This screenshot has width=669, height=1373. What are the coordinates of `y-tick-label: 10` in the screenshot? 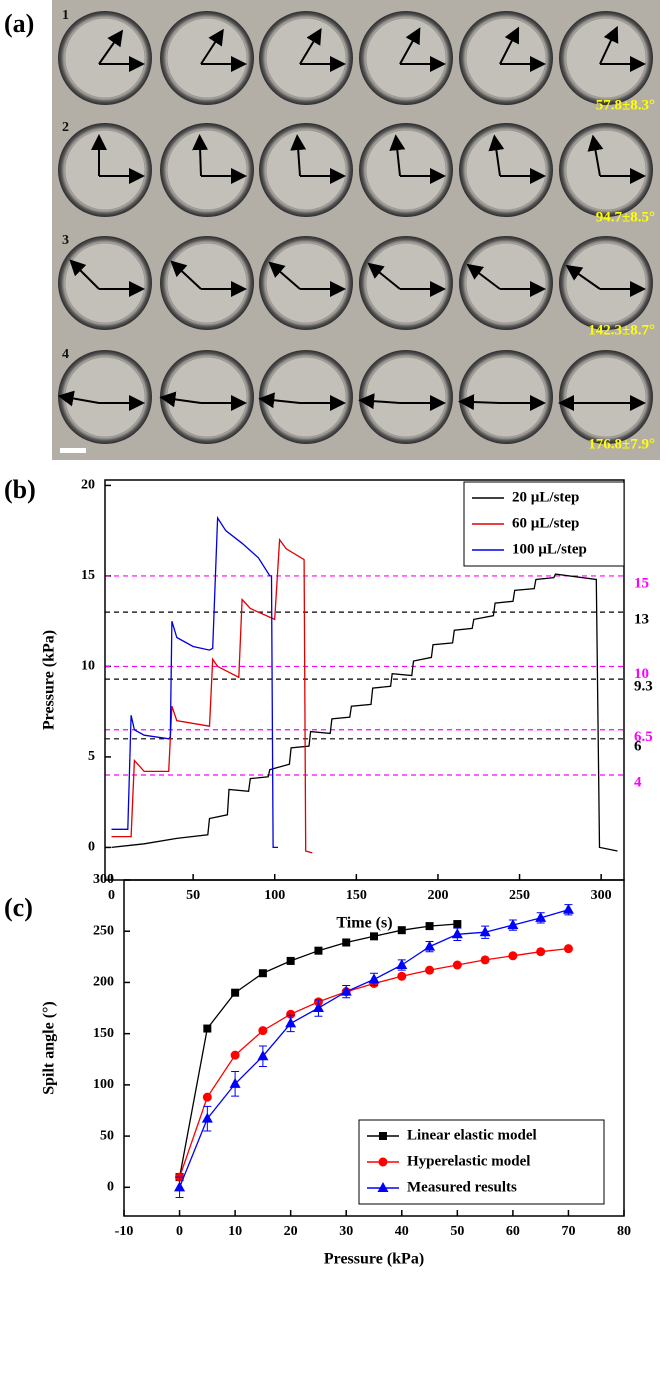 It's located at (88, 666).